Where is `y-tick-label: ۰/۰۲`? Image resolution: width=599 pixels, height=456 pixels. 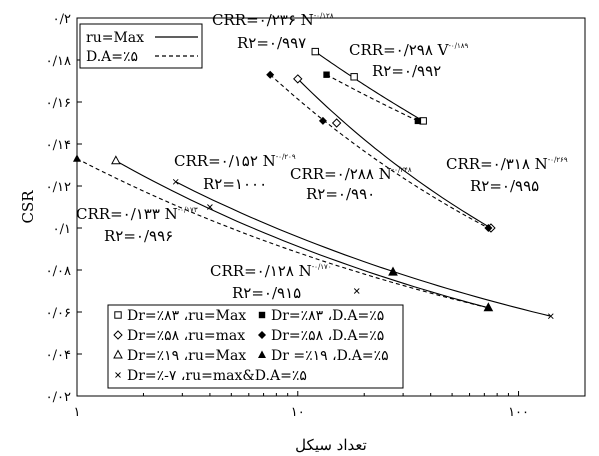 y-tick-label: ۰/۰۲ is located at coordinates (58, 397).